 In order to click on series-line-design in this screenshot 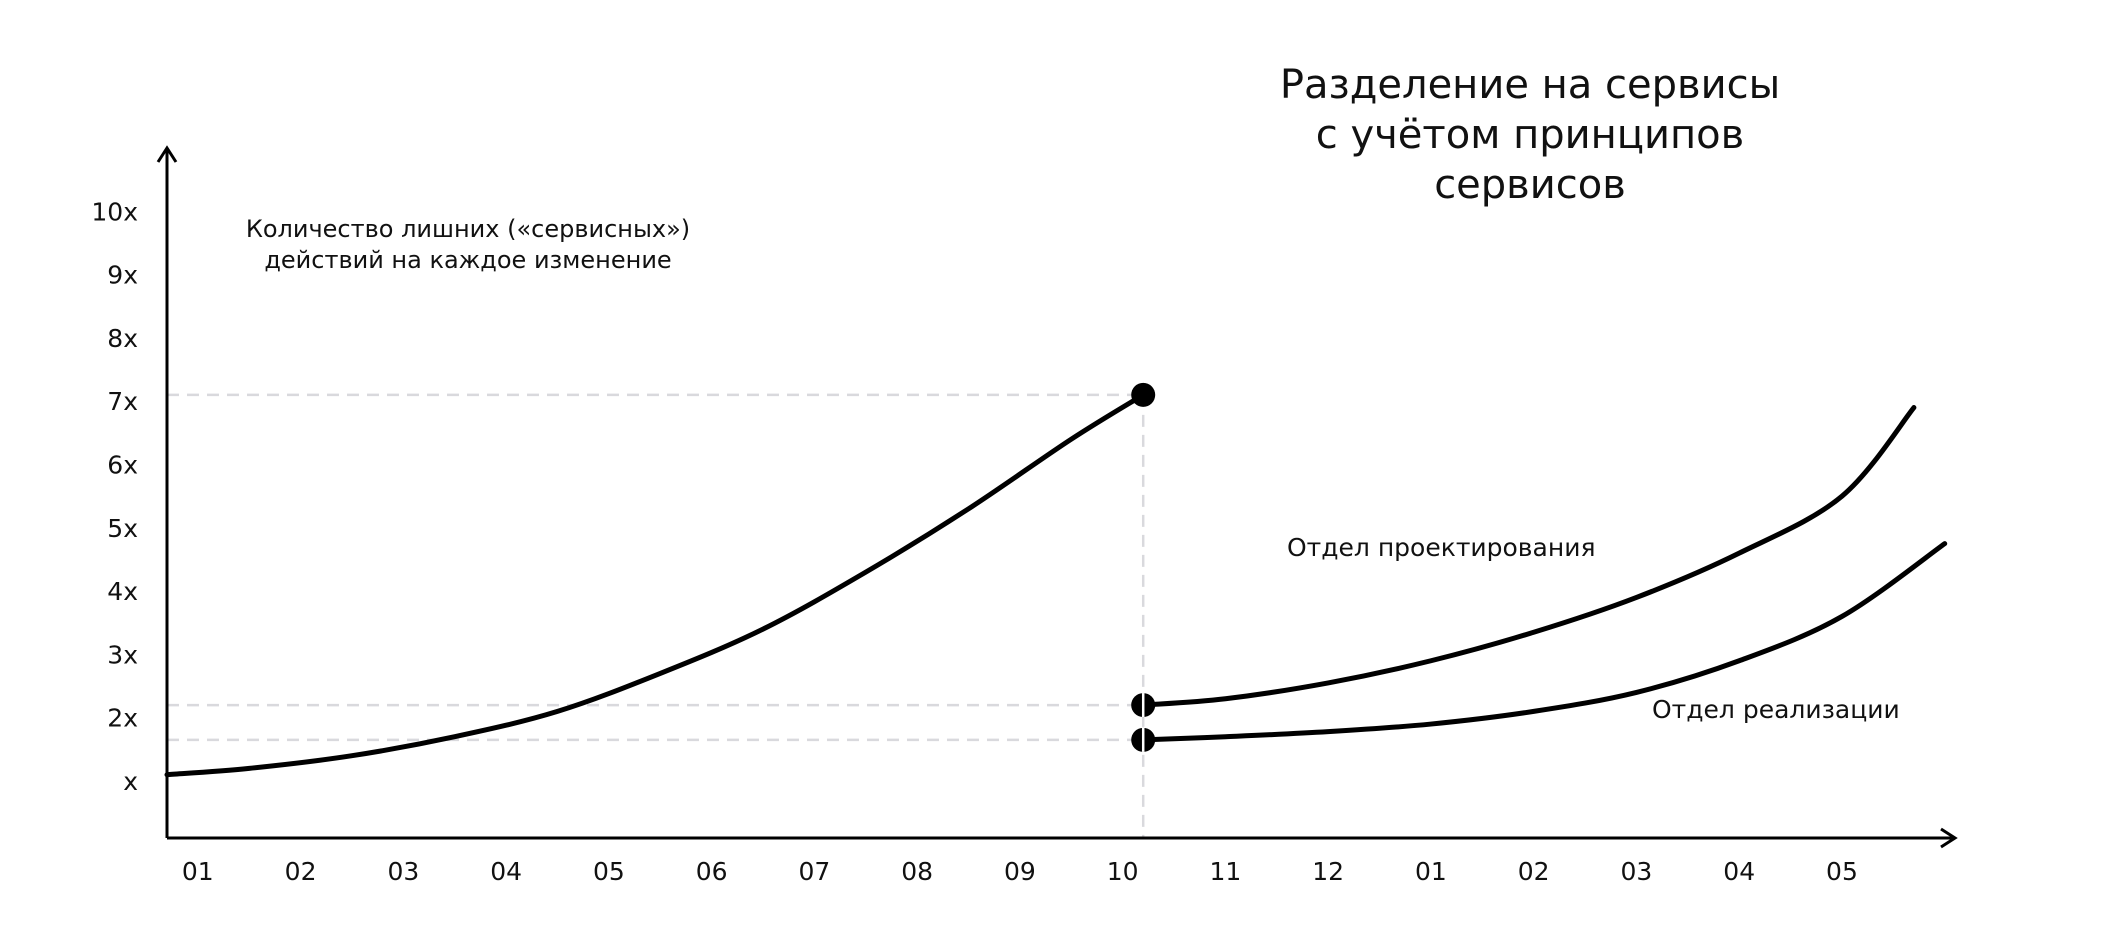, I will do `click(1528, 556)`.